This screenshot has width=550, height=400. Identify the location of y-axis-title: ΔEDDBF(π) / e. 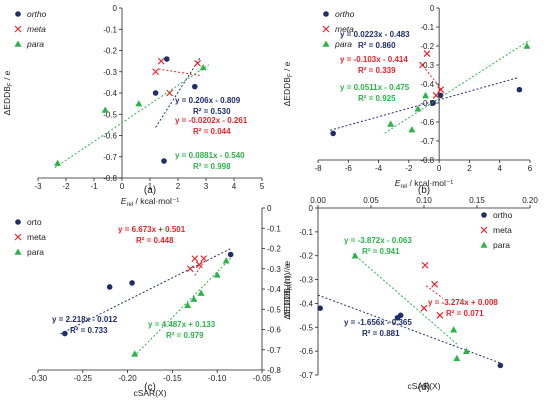
(288, 291).